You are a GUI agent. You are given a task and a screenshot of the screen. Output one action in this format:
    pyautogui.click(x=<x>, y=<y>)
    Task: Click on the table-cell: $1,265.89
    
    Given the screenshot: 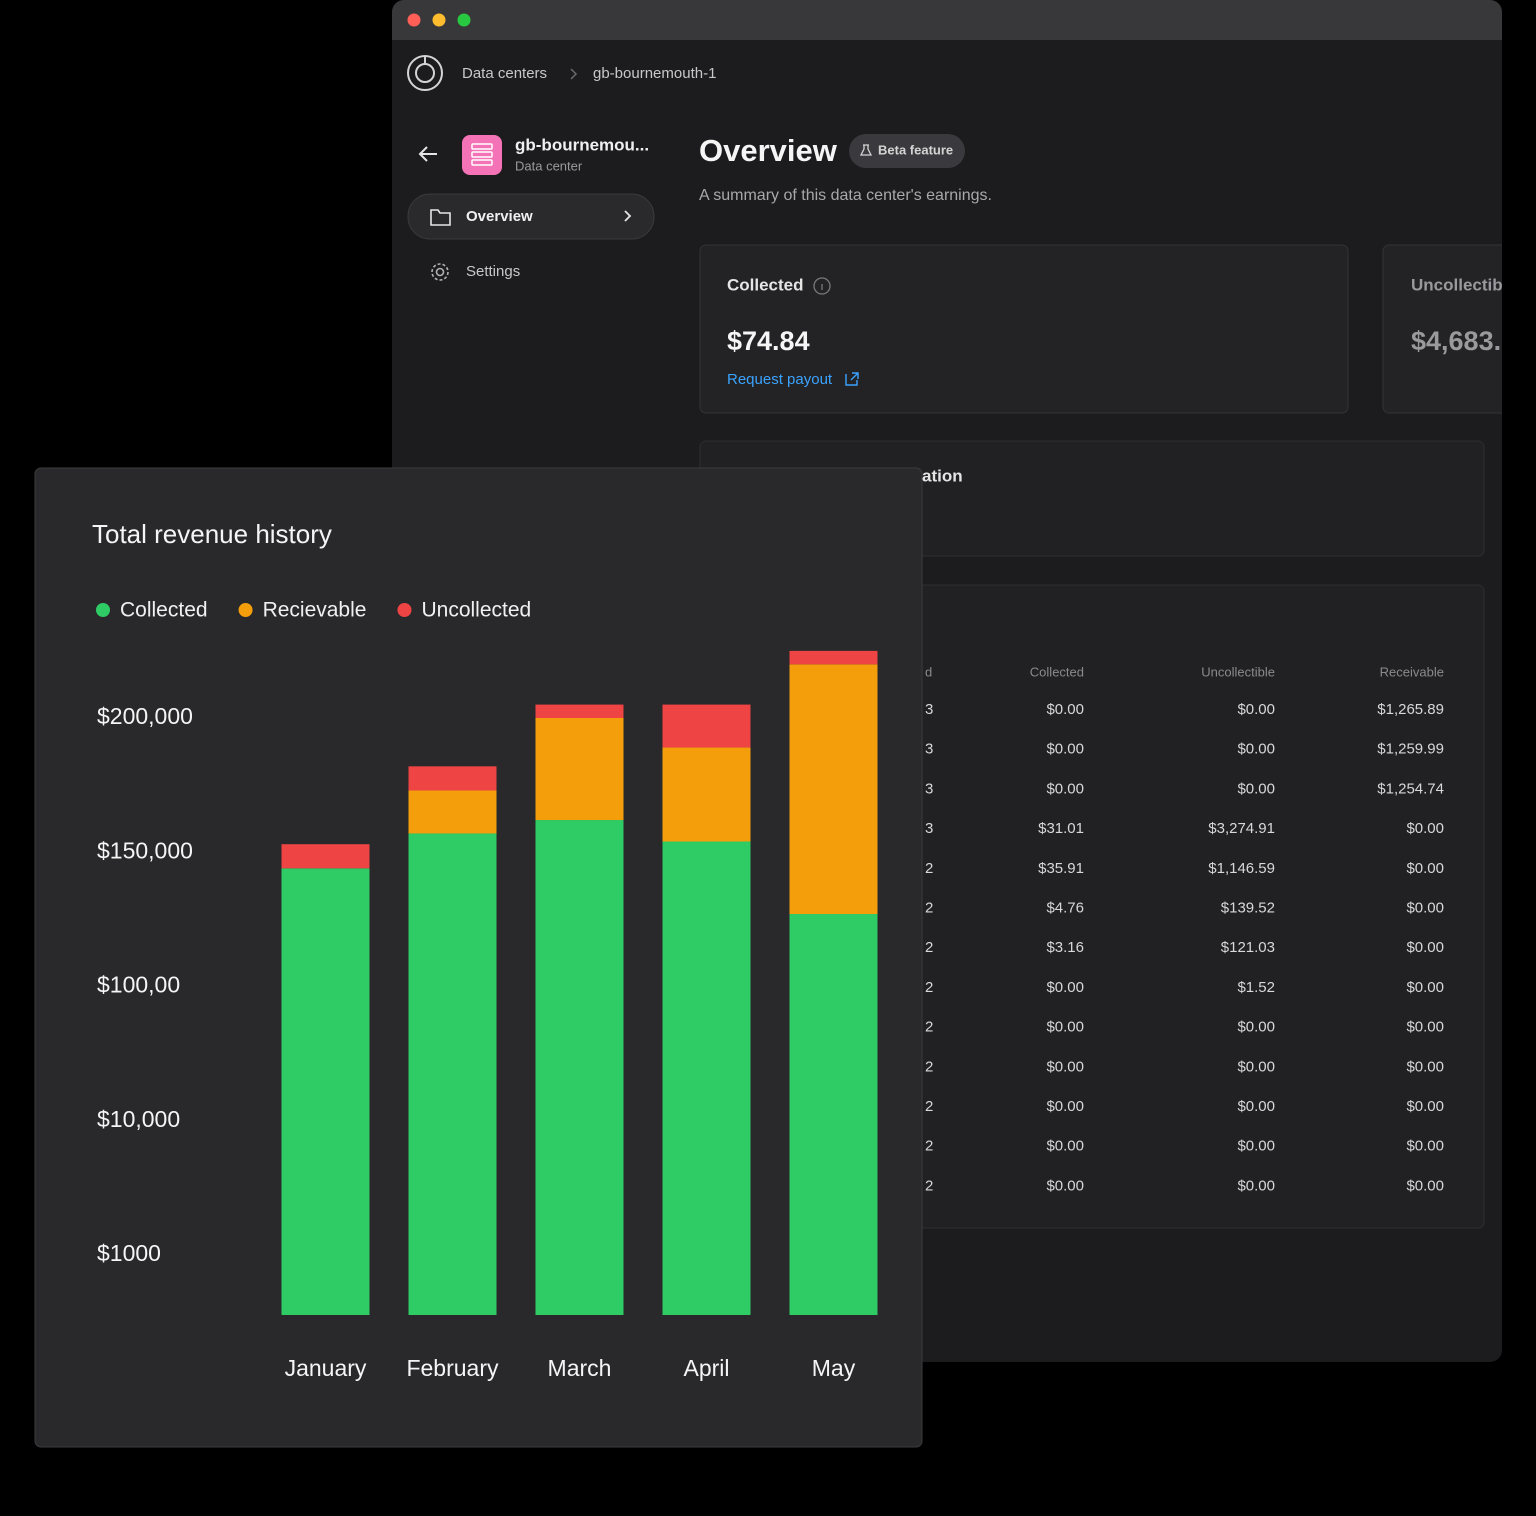 What is the action you would take?
    pyautogui.click(x=1410, y=709)
    